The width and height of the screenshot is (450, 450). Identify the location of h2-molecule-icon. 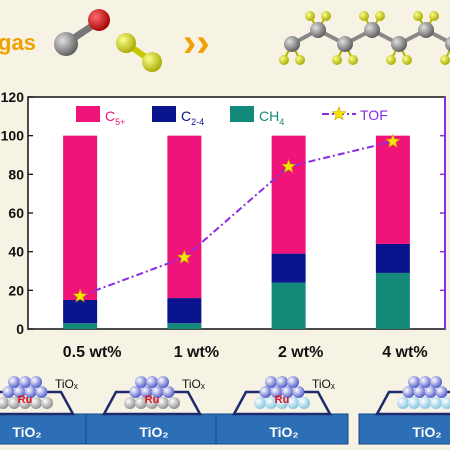
(139, 52).